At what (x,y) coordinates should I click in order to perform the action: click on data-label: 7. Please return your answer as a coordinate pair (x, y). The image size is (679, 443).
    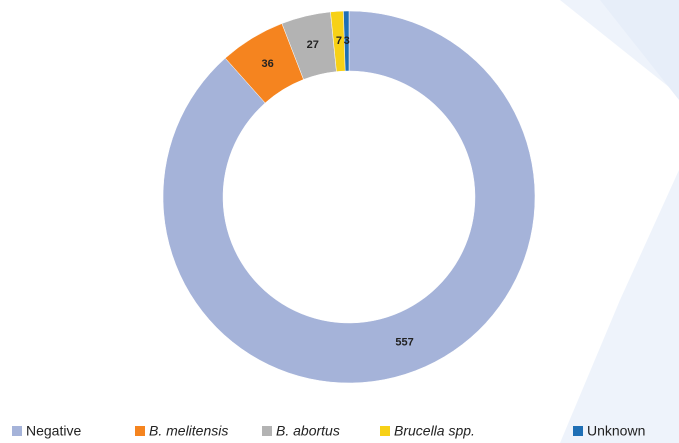
    Looking at the image, I should click on (339, 41).